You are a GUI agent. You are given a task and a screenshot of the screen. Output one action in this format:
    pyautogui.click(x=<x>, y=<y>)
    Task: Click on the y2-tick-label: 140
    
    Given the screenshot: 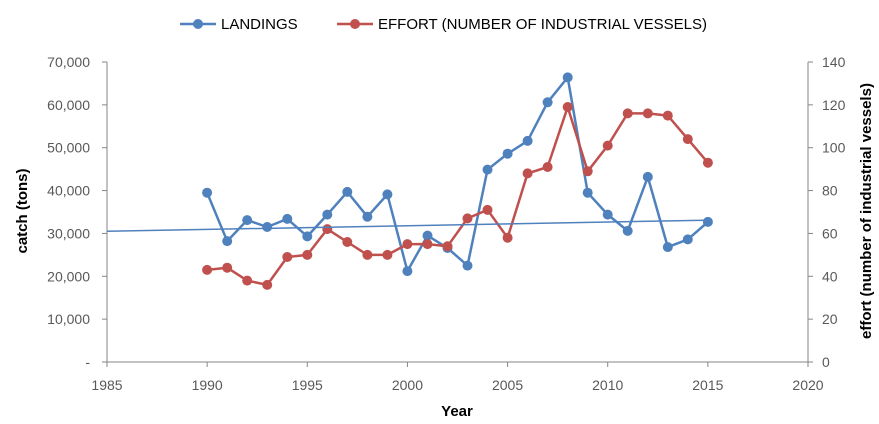 What is the action you would take?
    pyautogui.click(x=834, y=62)
    